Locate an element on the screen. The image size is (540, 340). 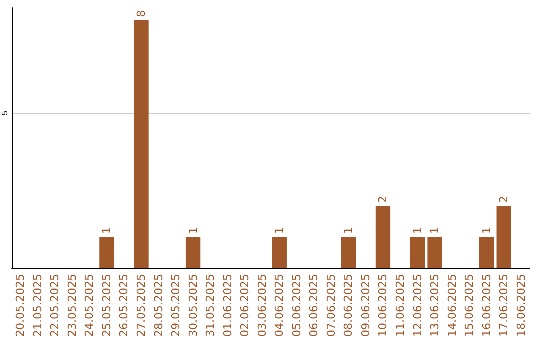
x-tick-label: 29.05.2025 is located at coordinates (176, 306).